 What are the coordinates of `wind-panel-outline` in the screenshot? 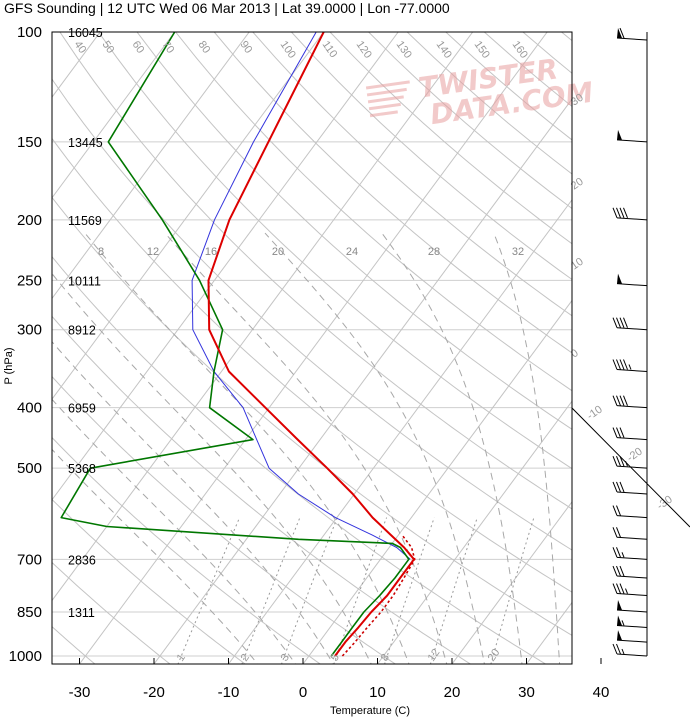 It's located at (630, 280).